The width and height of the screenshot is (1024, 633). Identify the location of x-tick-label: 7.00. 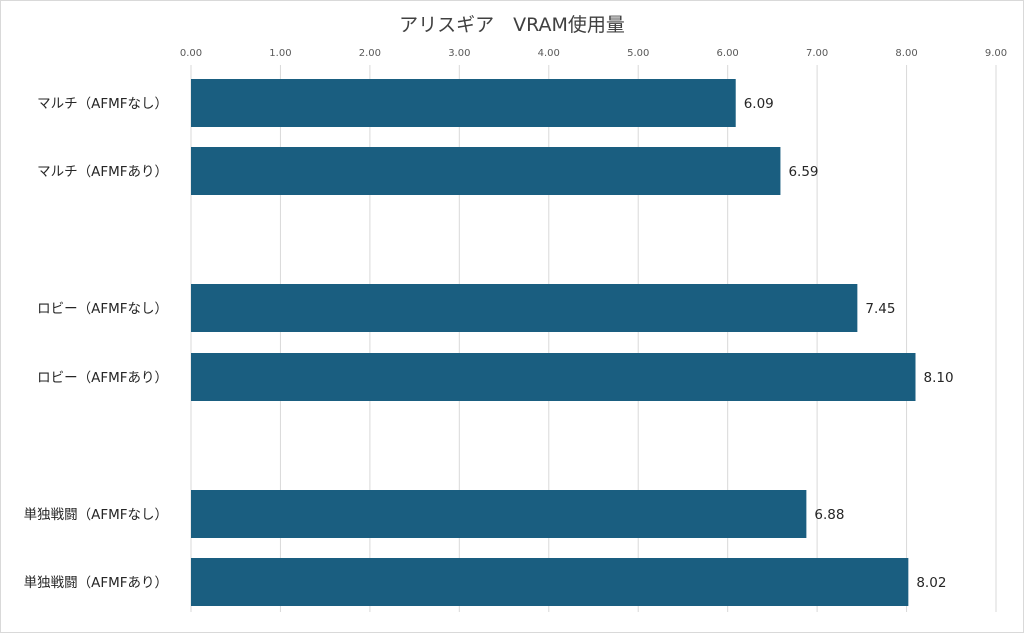
(817, 53).